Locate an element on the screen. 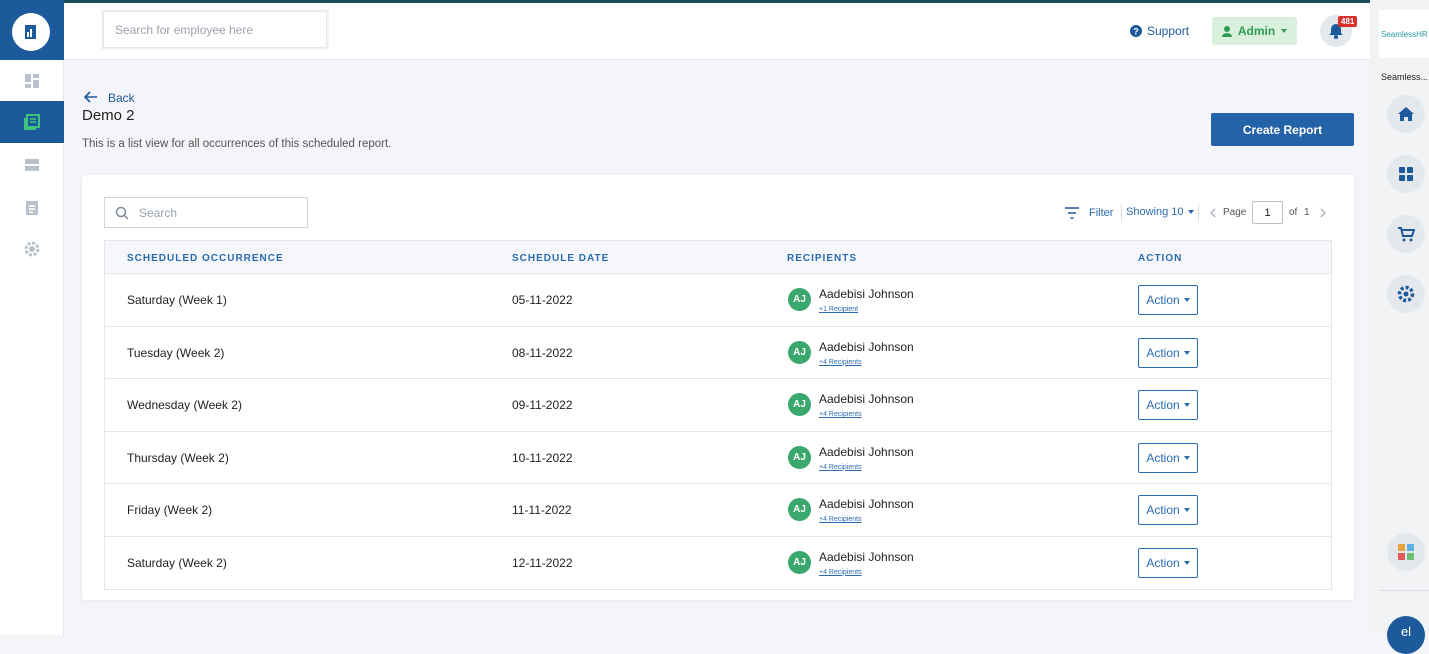 This screenshot has width=1429, height=654. filter-icon is located at coordinates (1072, 213).